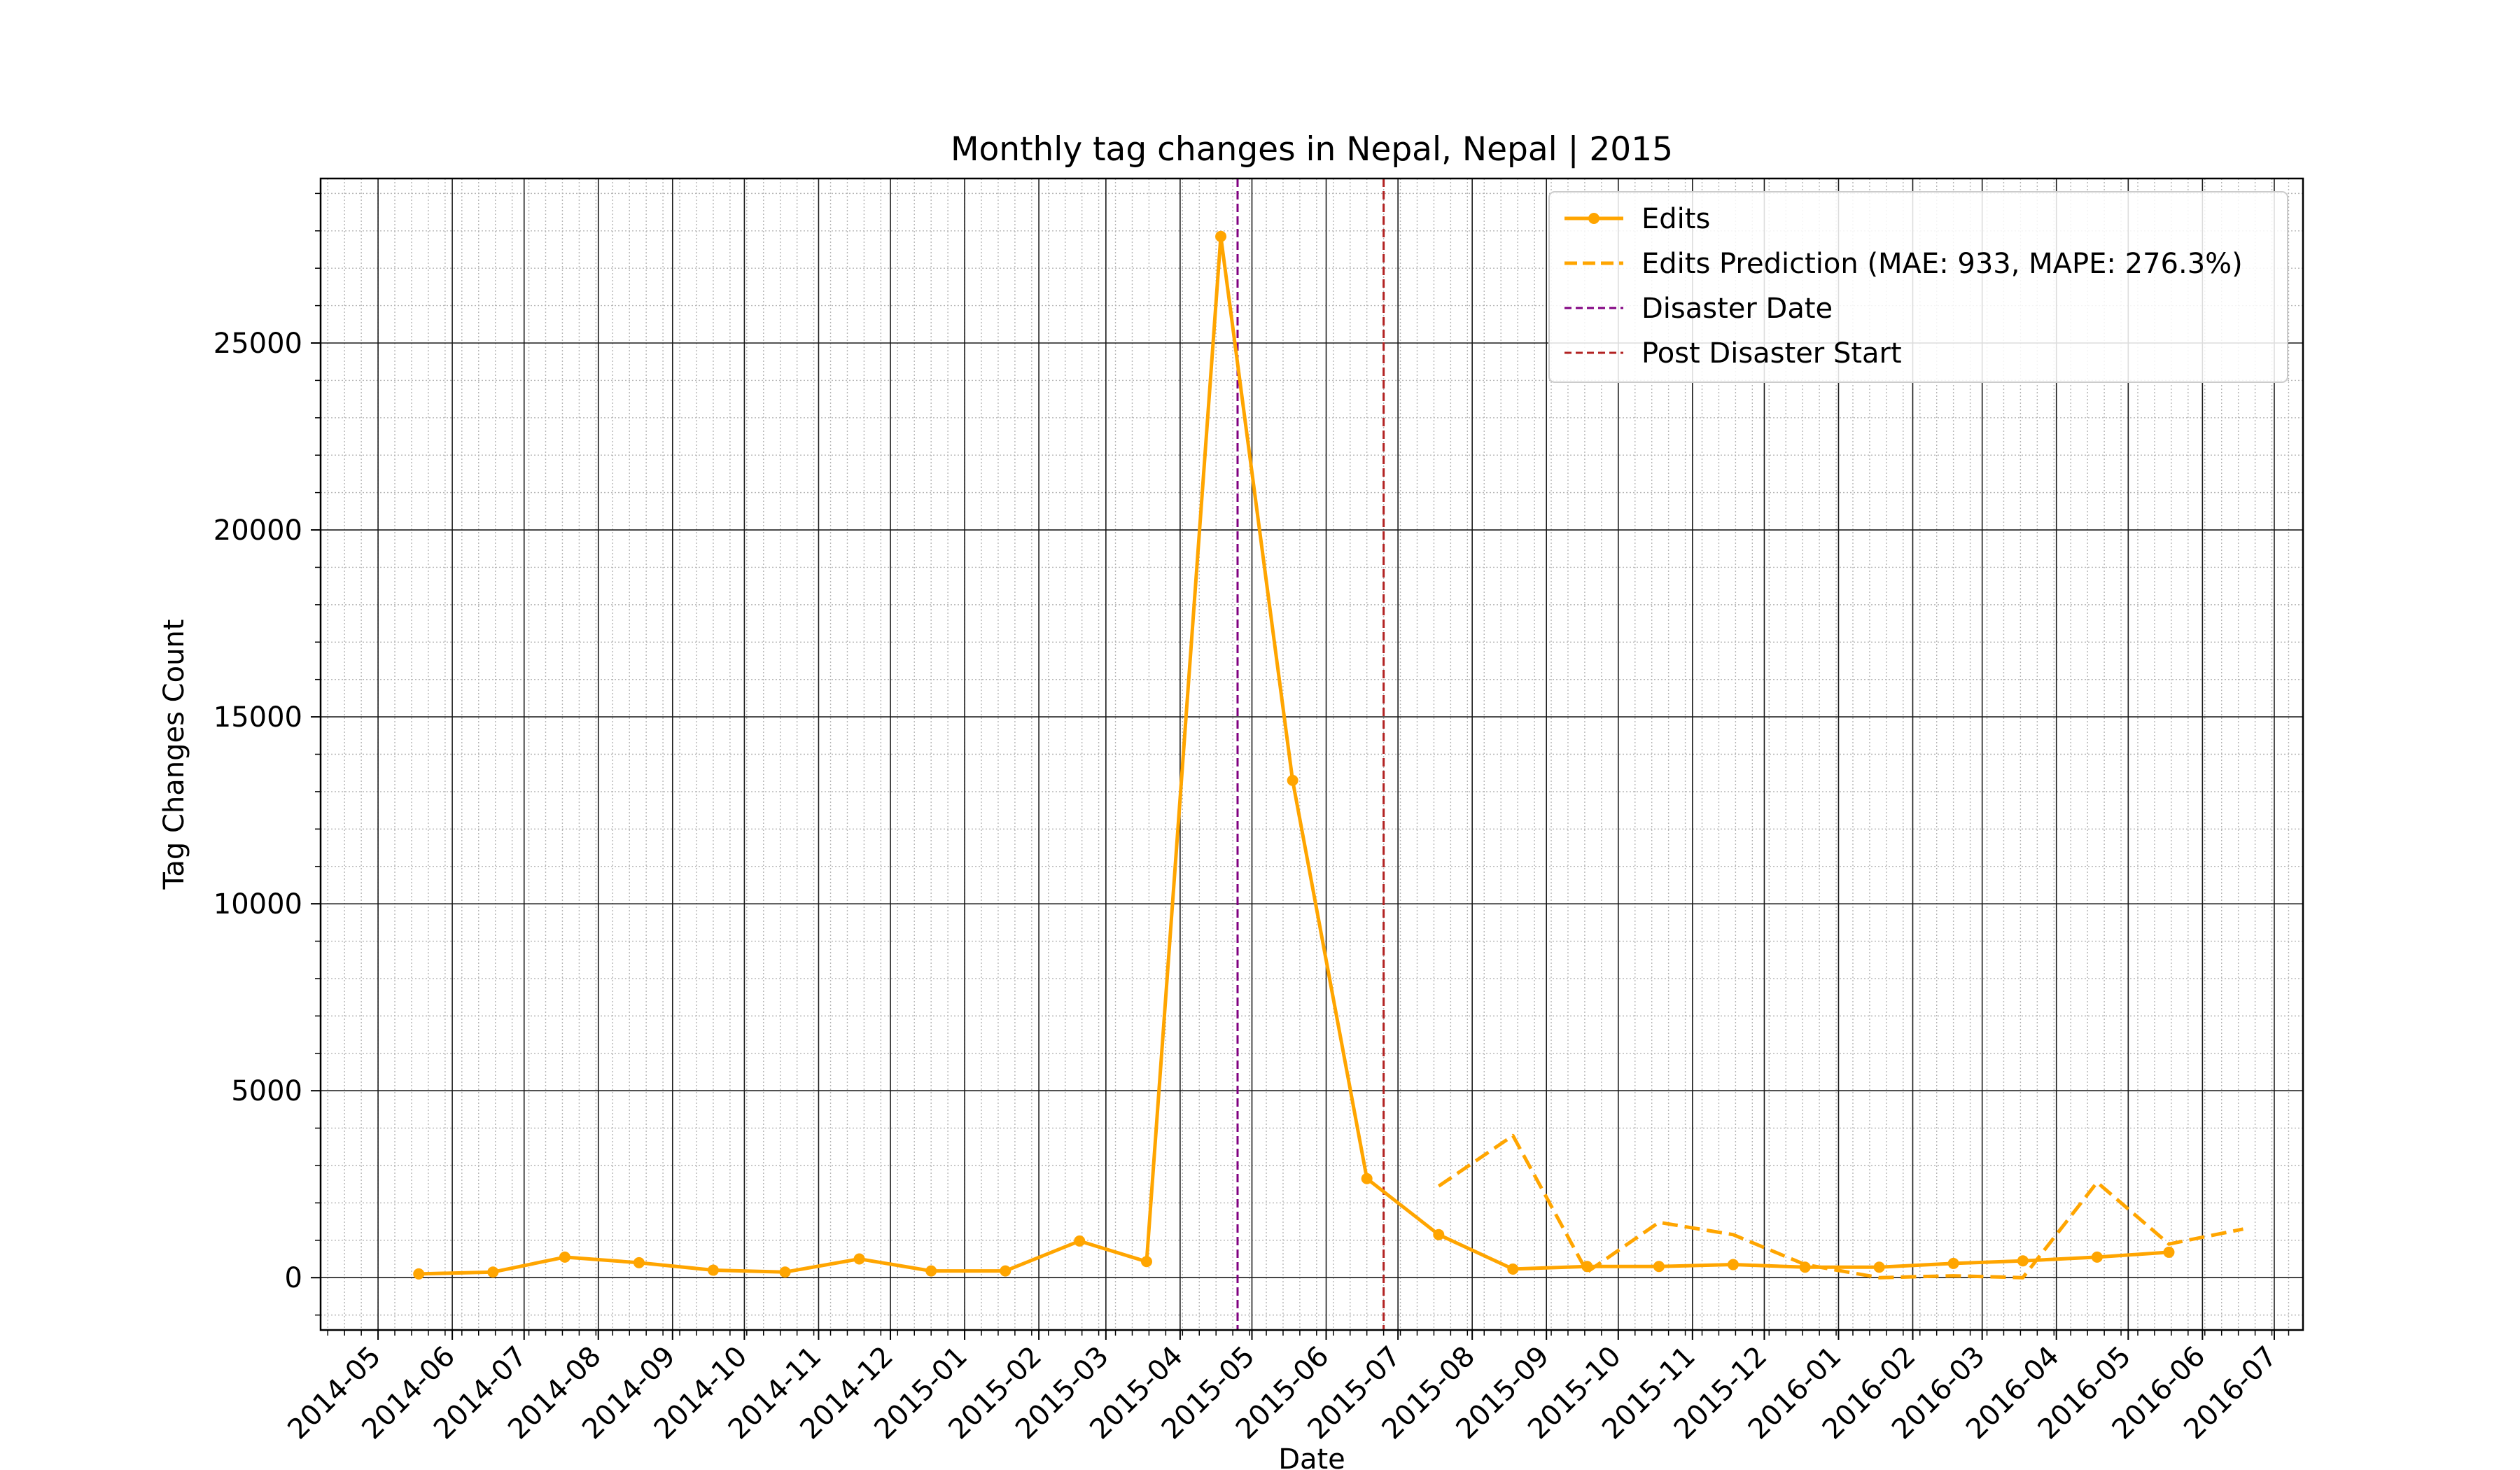 The image size is (2520, 1470). I want to click on y-tick-label: 5000, so click(266, 1091).